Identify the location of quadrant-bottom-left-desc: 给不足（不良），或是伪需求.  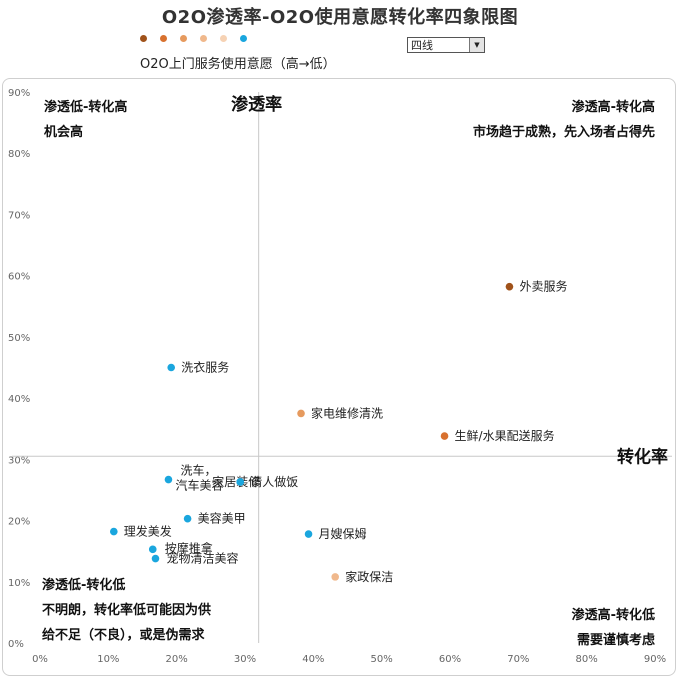
(124, 635).